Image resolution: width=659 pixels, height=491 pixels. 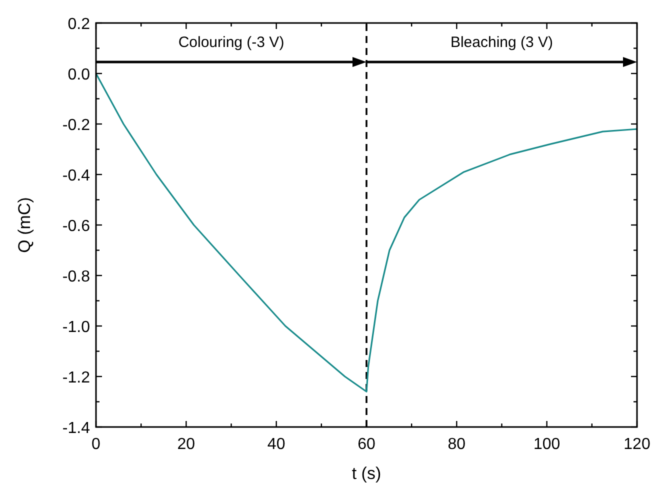 I want to click on x-axis-title: t (s), so click(x=367, y=473).